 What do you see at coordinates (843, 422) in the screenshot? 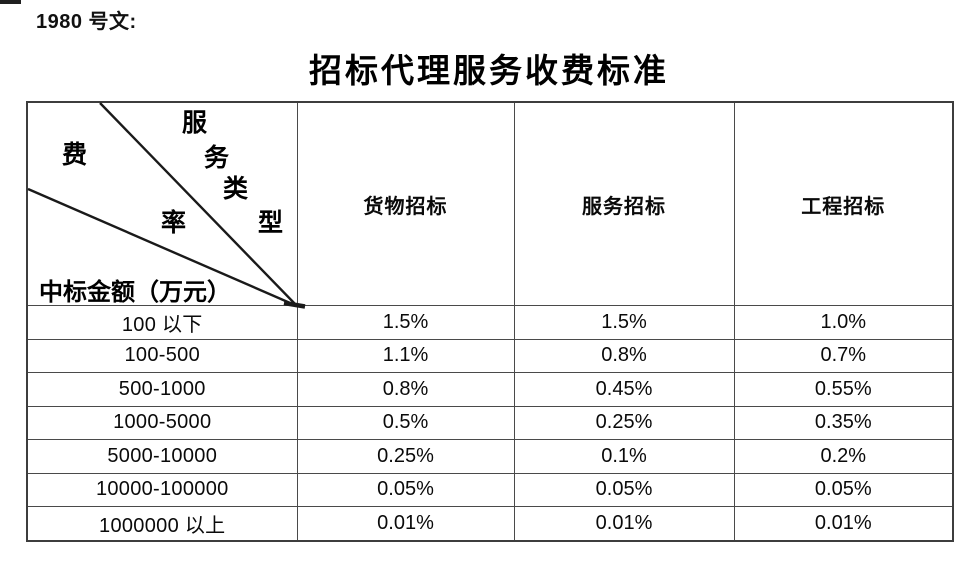
I see `rate-cell: 0.35%` at bounding box center [843, 422].